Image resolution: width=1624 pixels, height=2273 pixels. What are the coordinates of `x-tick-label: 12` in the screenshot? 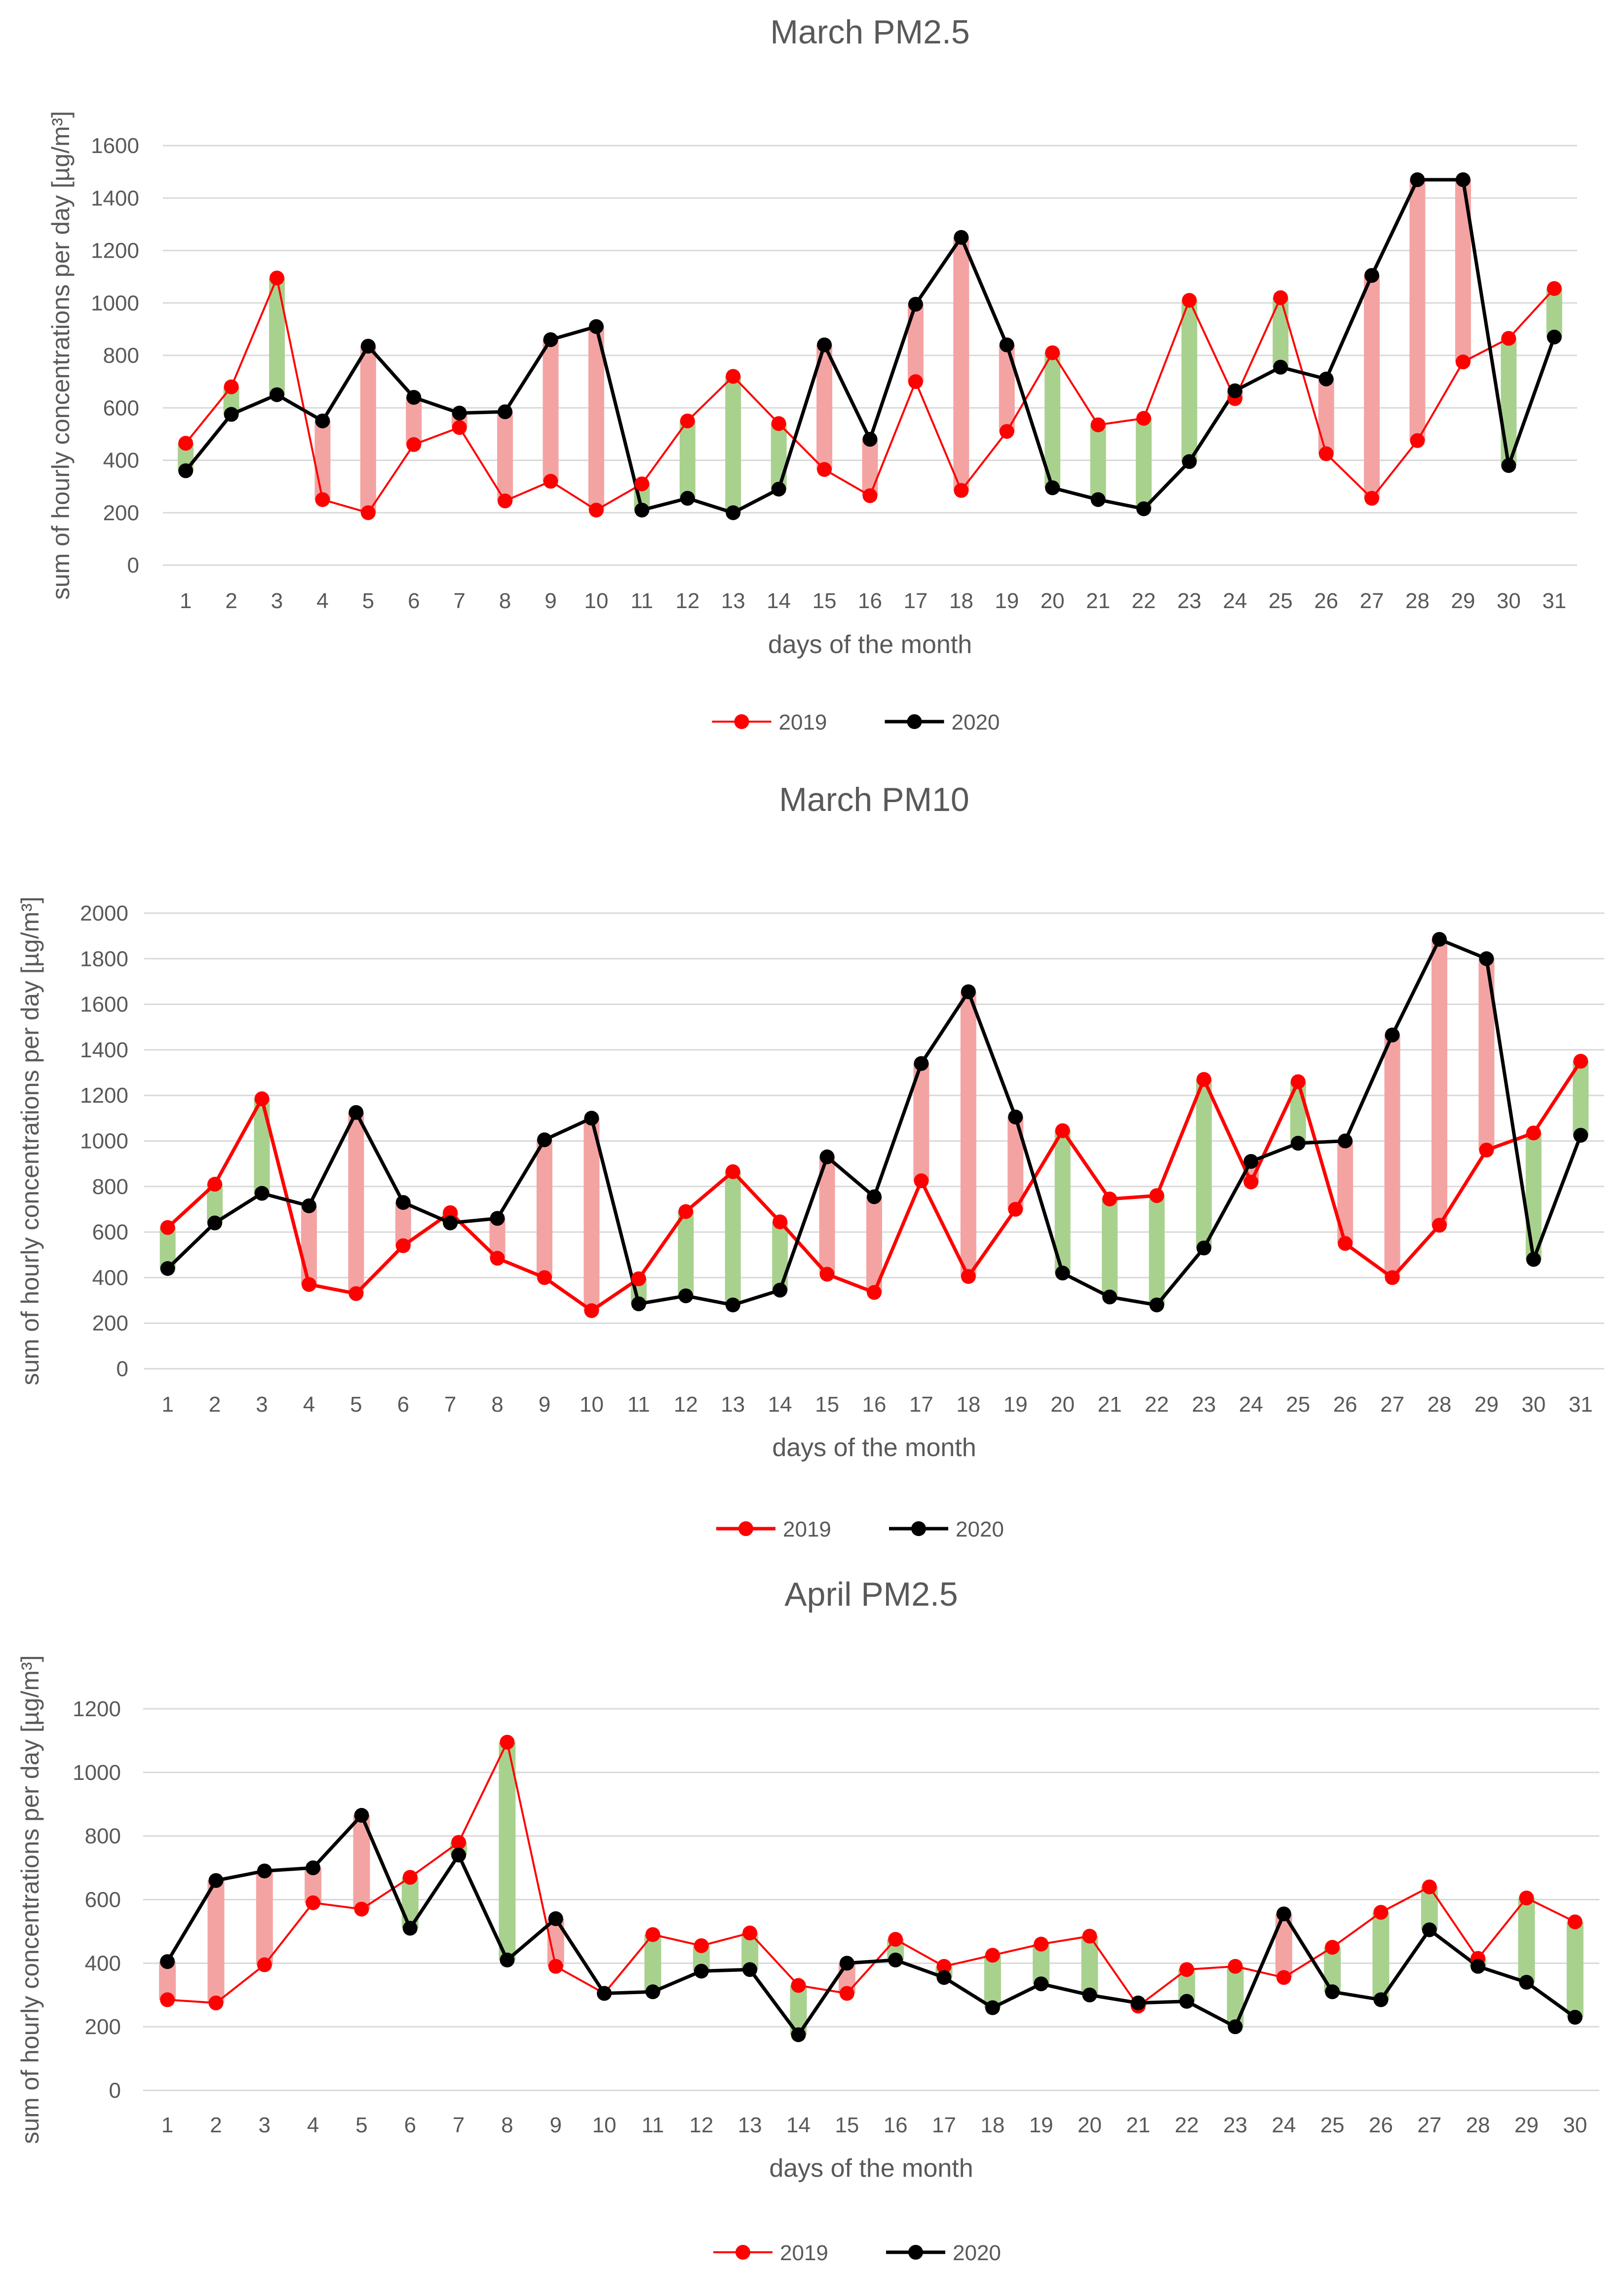 It's located at (687, 601).